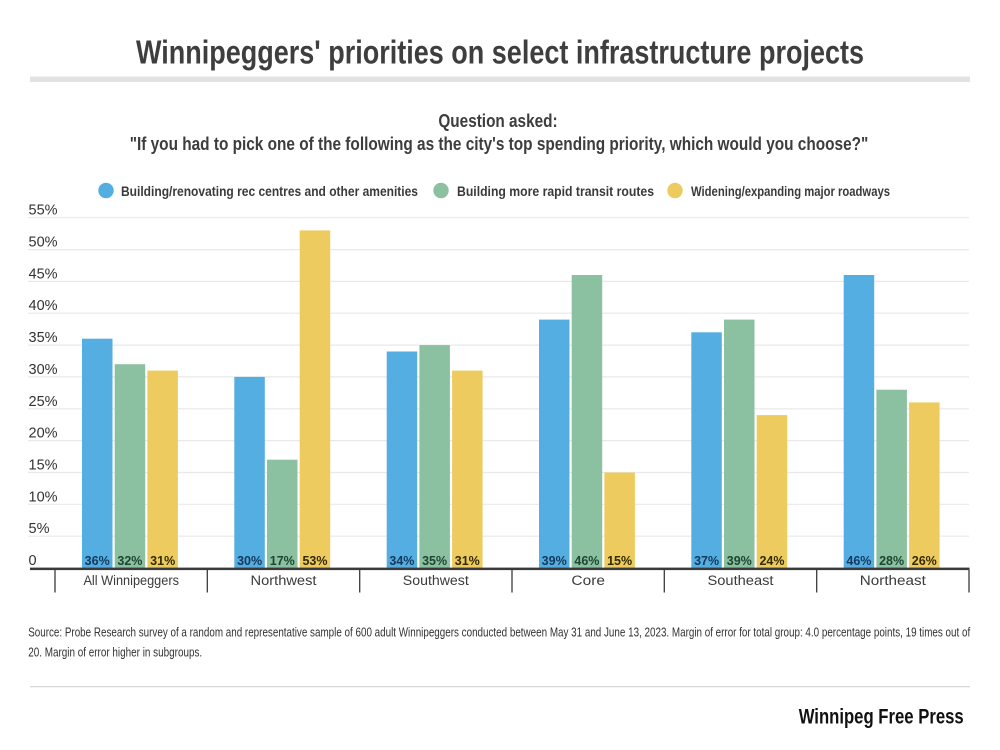  Describe the element at coordinates (706, 561) in the screenshot. I see `svg-text: 37%` at that location.